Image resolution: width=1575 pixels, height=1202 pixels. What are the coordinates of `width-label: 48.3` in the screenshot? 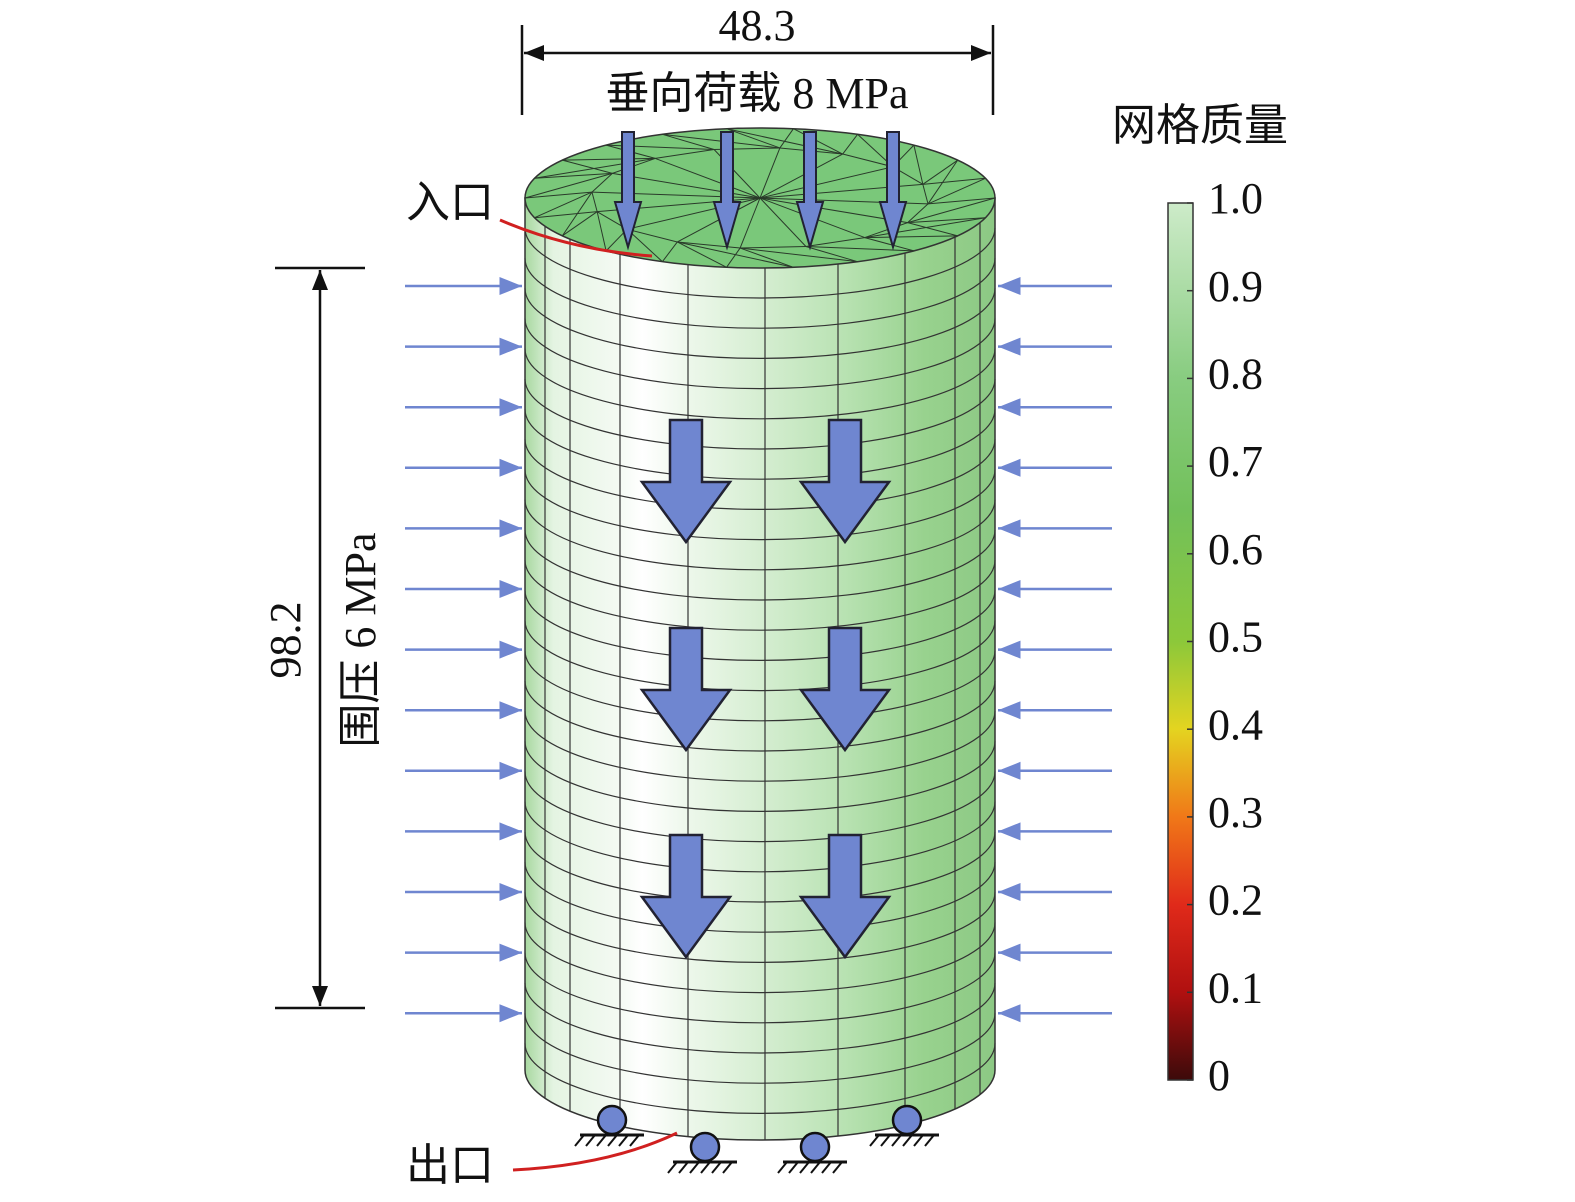 It's located at (757, 25).